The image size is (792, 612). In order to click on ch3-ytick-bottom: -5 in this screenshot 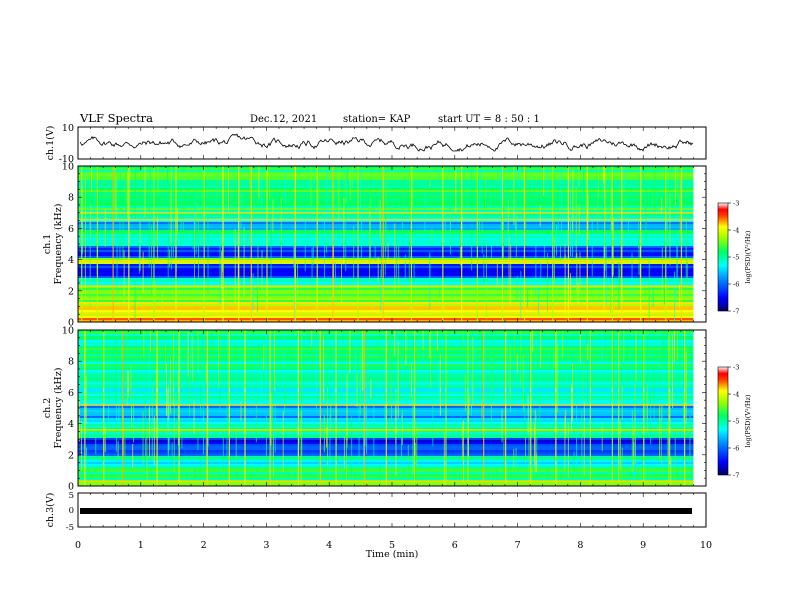, I will do `click(70, 528)`.